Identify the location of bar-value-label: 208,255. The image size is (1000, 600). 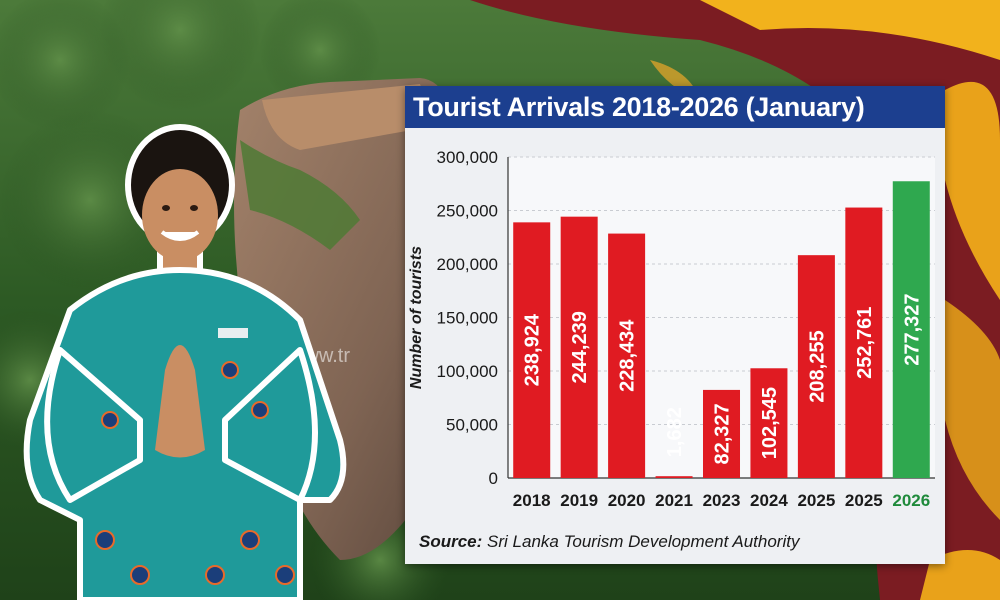
(817, 366).